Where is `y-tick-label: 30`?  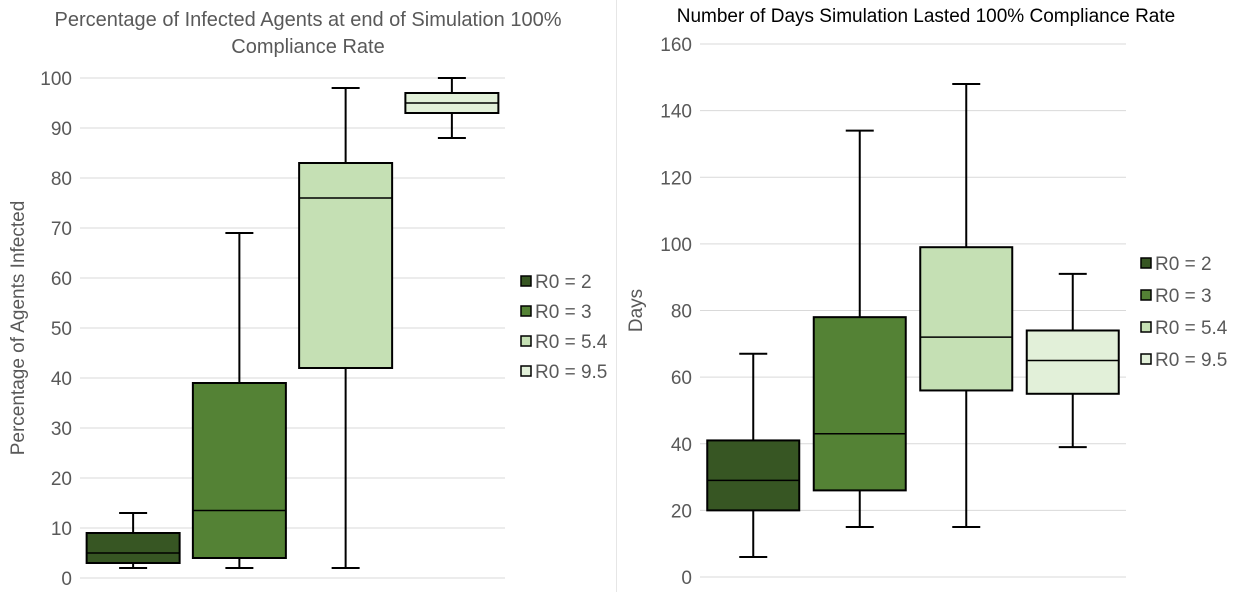 y-tick-label: 30 is located at coordinates (61, 429).